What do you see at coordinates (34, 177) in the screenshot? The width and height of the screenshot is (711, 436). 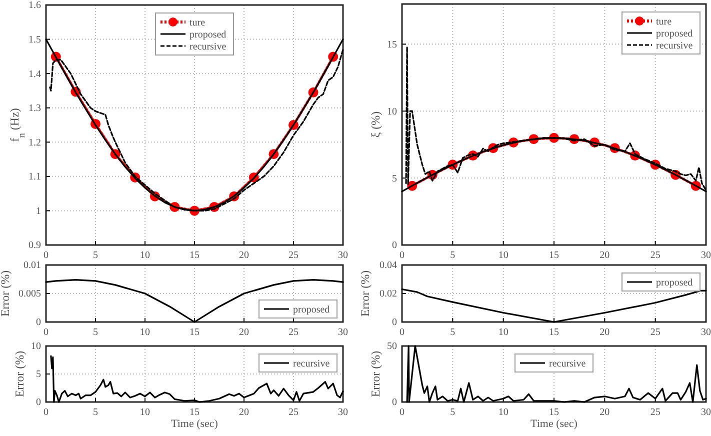 I see `y-tick-label: 1.1` at bounding box center [34, 177].